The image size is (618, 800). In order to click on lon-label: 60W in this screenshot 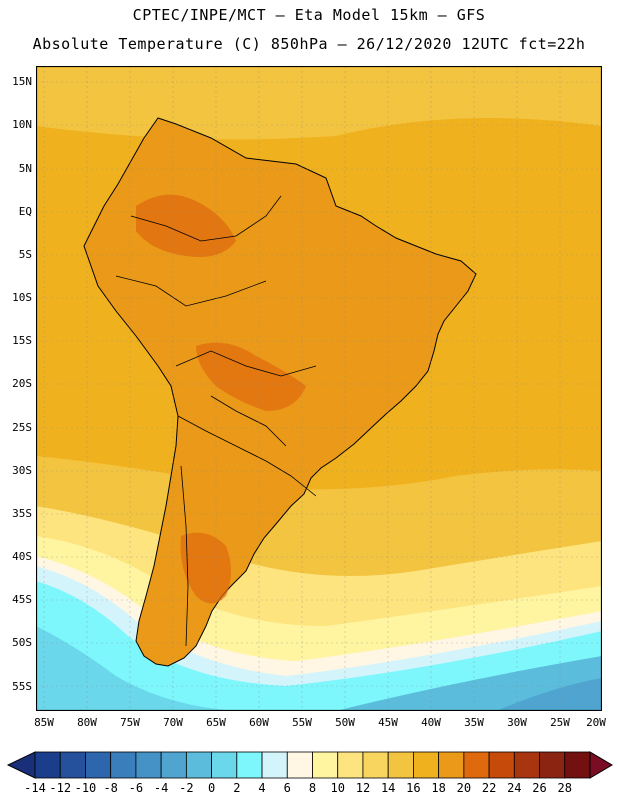, I will do `click(259, 722)`.